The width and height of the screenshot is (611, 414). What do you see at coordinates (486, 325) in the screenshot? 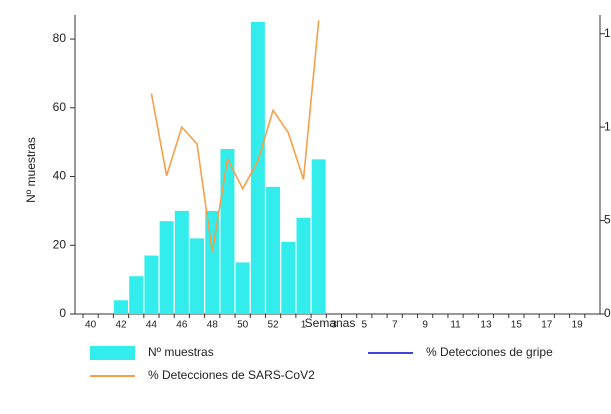
I see `x-tick-label: 13` at bounding box center [486, 325].